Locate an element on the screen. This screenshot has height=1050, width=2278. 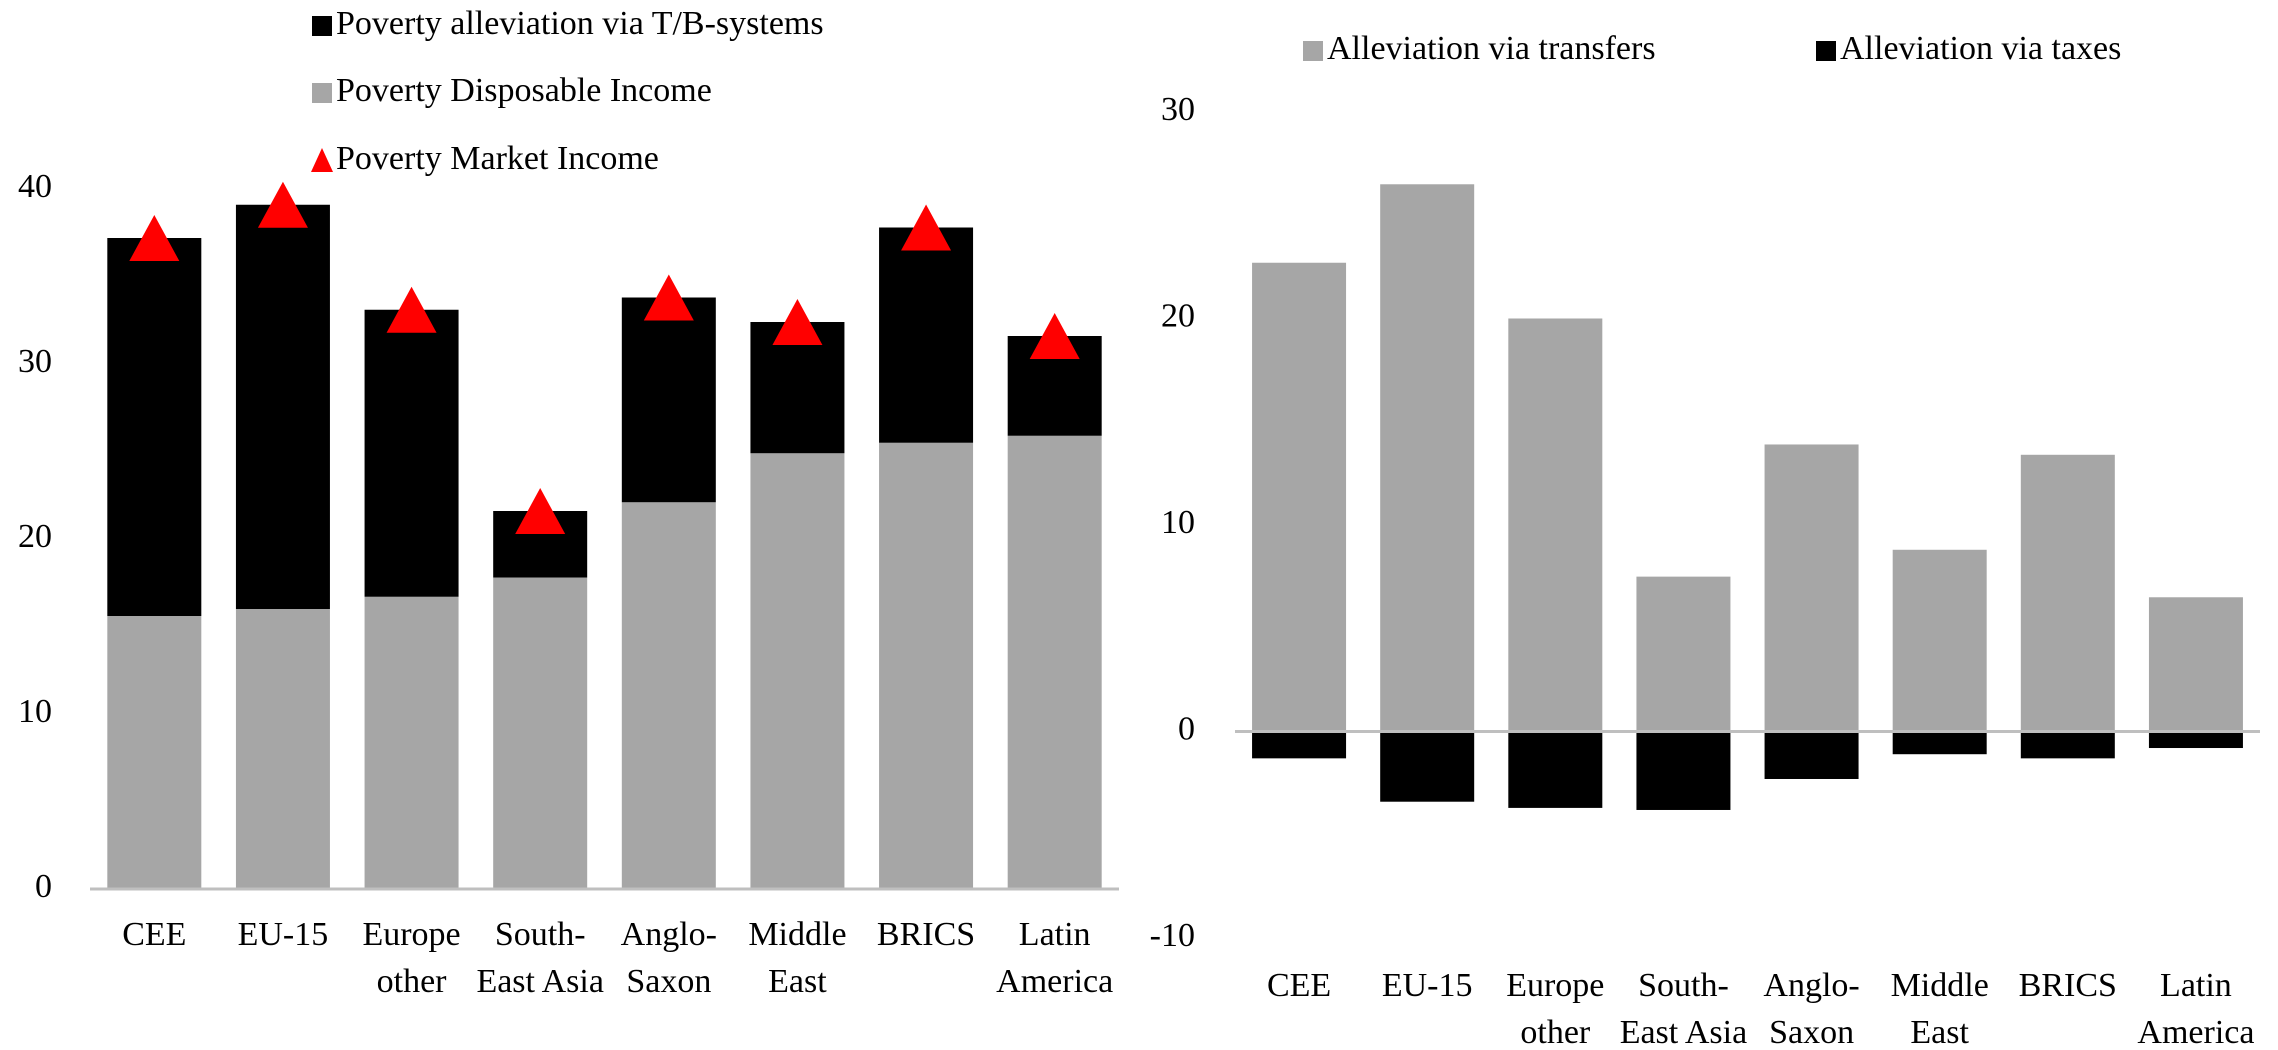
legend-label: Alleviation via transfers is located at coordinates (1491, 48).